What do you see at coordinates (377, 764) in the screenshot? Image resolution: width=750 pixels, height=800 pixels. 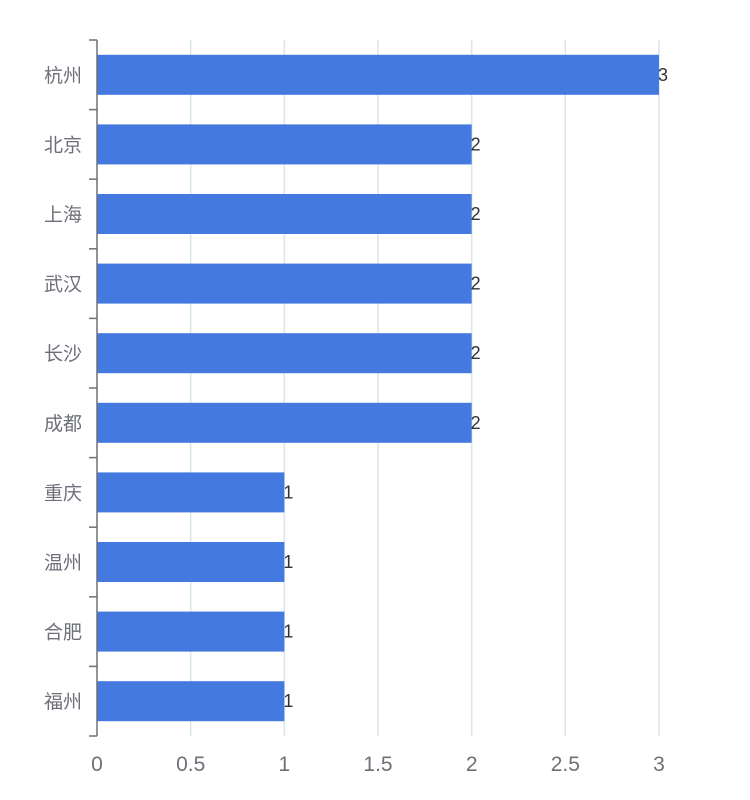 I see `x-tick-label-3: 1.5` at bounding box center [377, 764].